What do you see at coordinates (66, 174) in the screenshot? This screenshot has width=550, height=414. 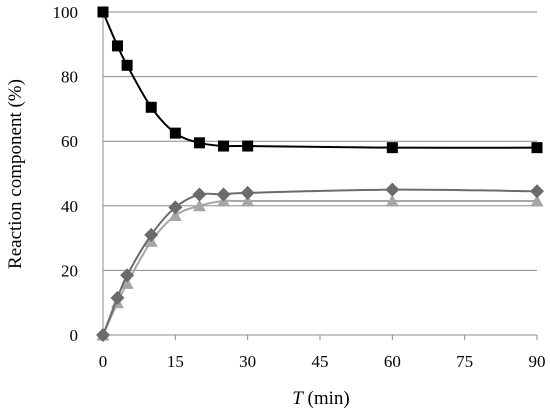 I see `y-tick-labels: 0 20 40 60 80 100` at bounding box center [66, 174].